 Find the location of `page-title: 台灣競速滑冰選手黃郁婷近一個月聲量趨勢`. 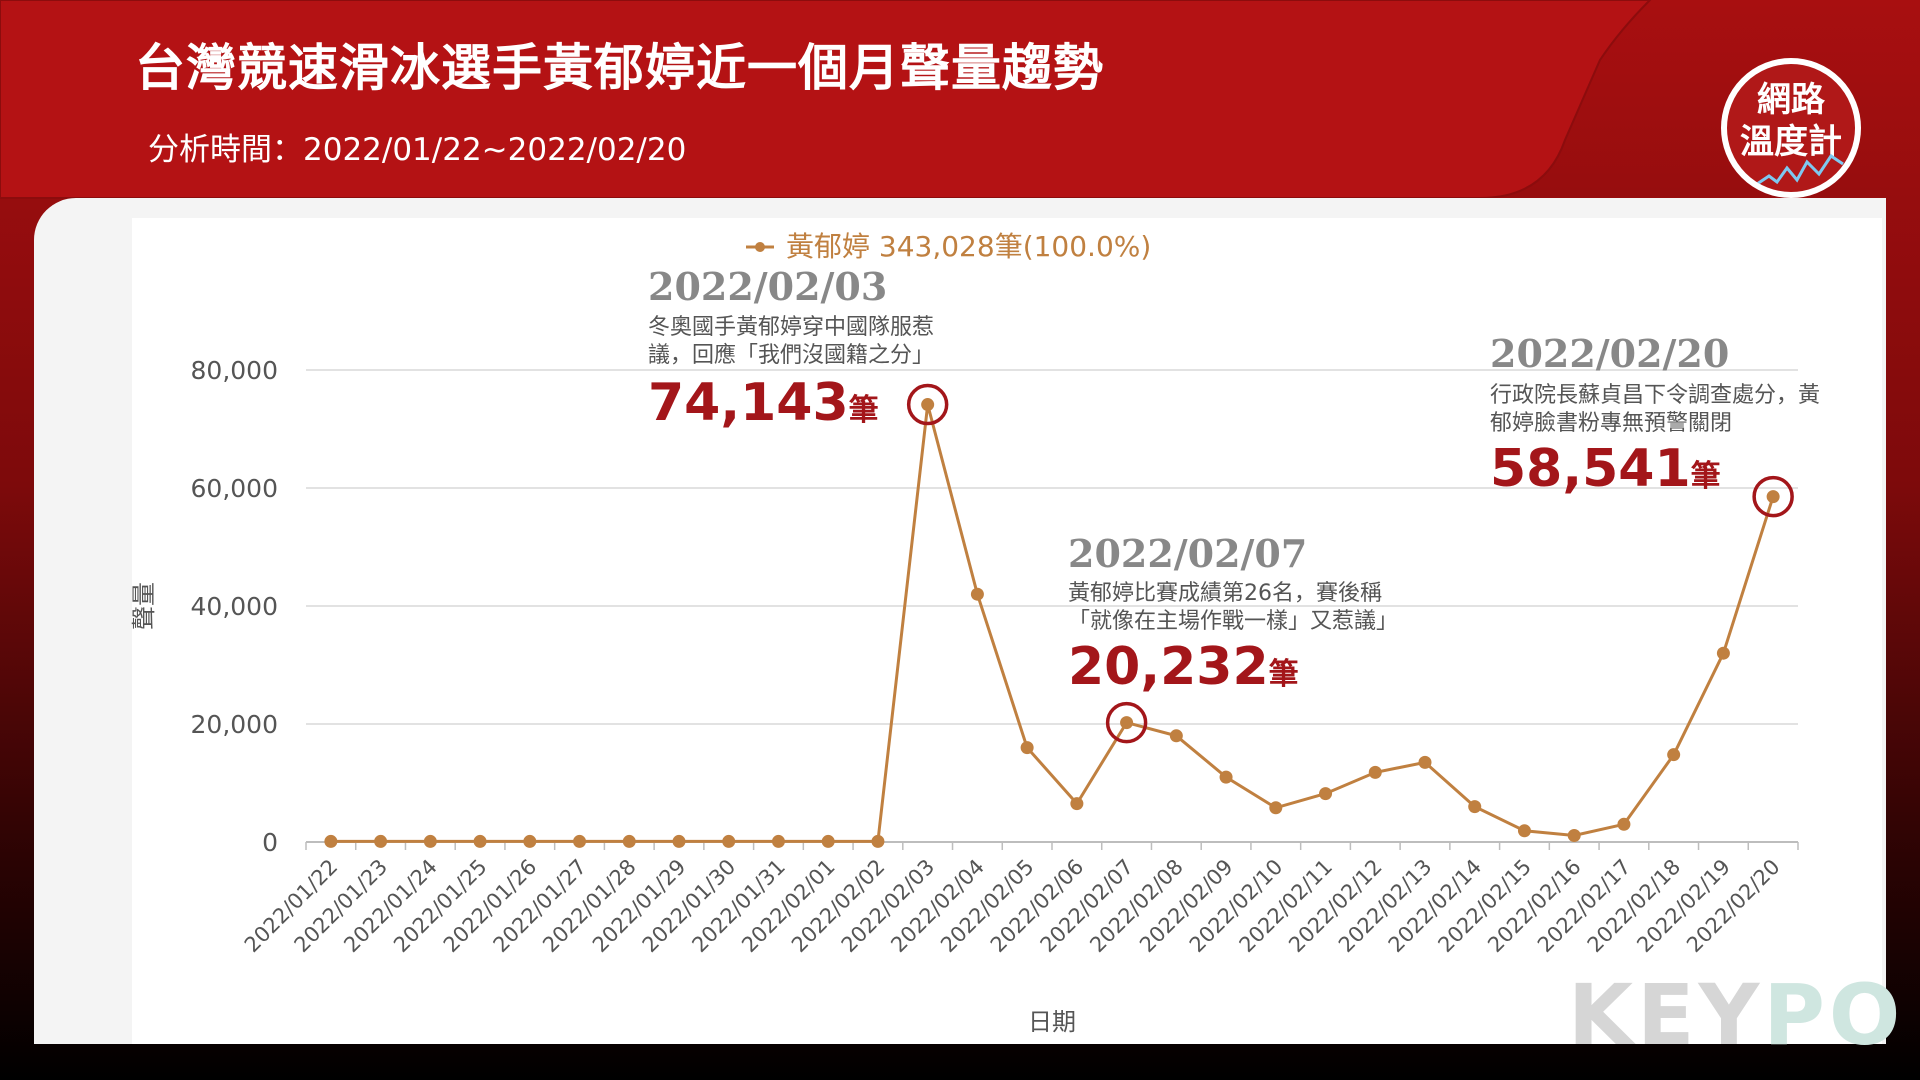

page-title: 台灣競速滑冰選手黃郁婷近一個月聲量趨勢 is located at coordinates (619, 68).